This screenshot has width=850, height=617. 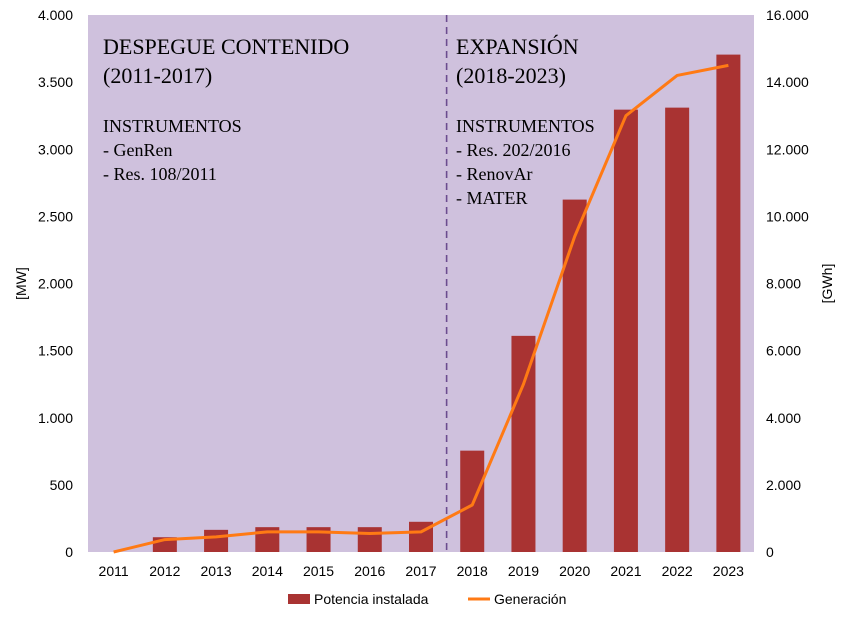 What do you see at coordinates (371, 599) in the screenshot?
I see `legend-label: Potencia instalada` at bounding box center [371, 599].